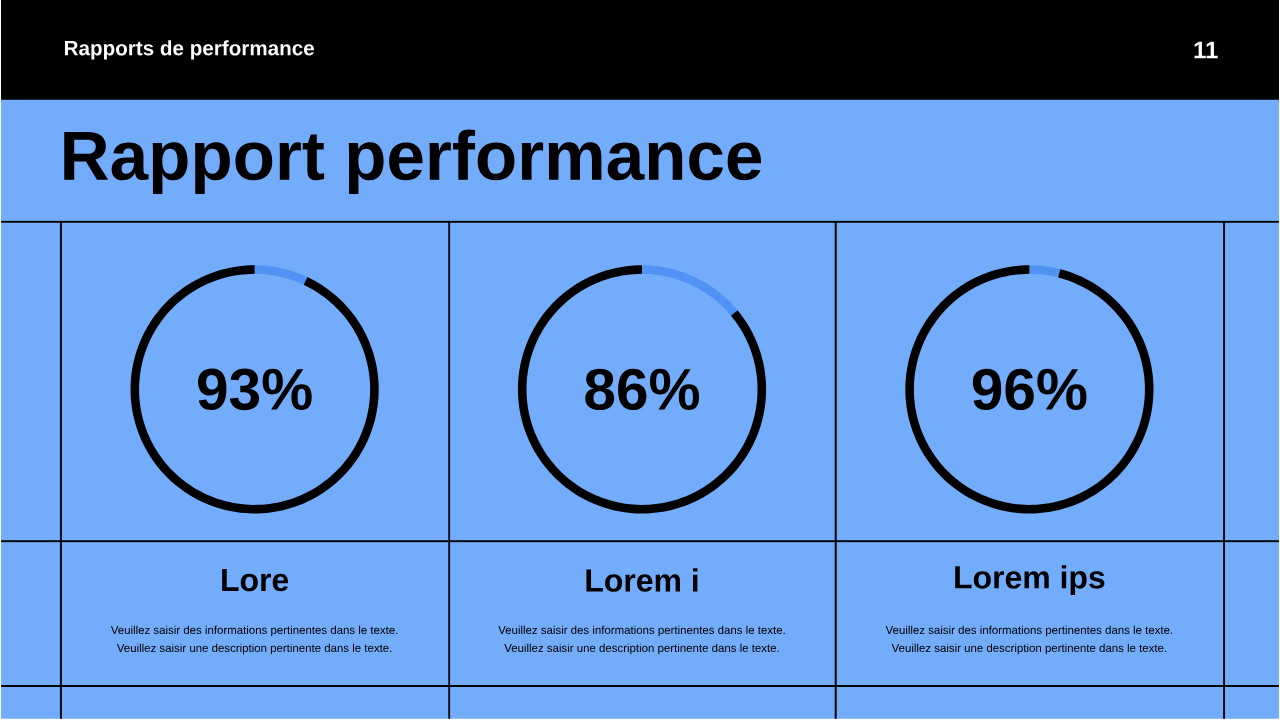 The image size is (1280, 720). I want to click on text: Lore, so click(255, 580).